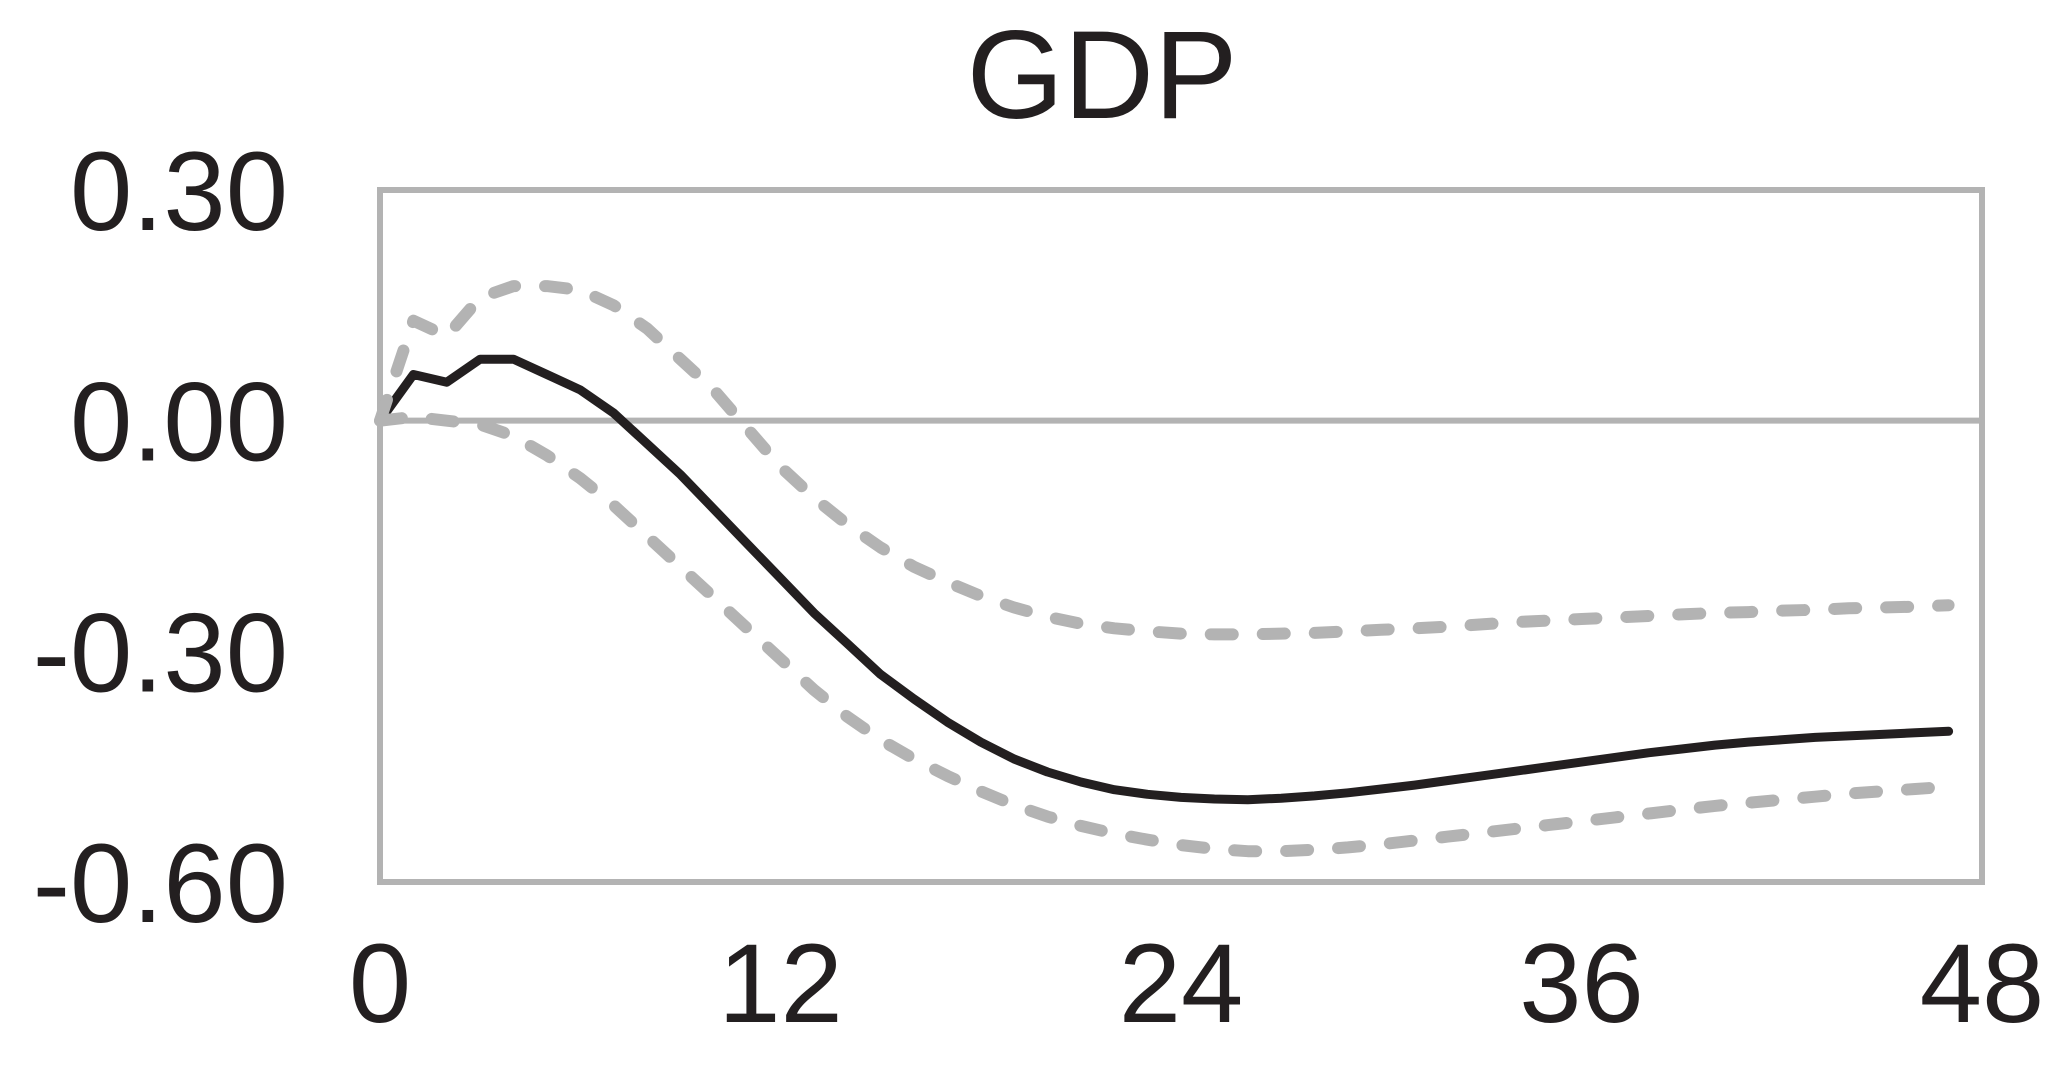 The height and width of the screenshot is (1080, 2053). I want to click on y-axis-ticks: 0.30 0.00 -0.30 -0.60, so click(160, 537).